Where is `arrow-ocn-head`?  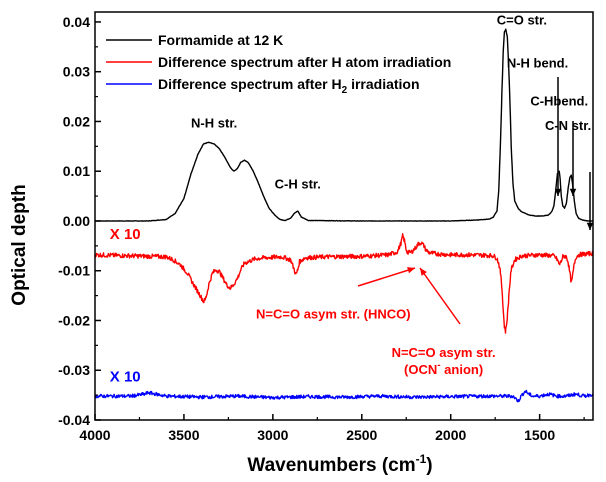
arrow-ocn-head is located at coordinates (423, 272).